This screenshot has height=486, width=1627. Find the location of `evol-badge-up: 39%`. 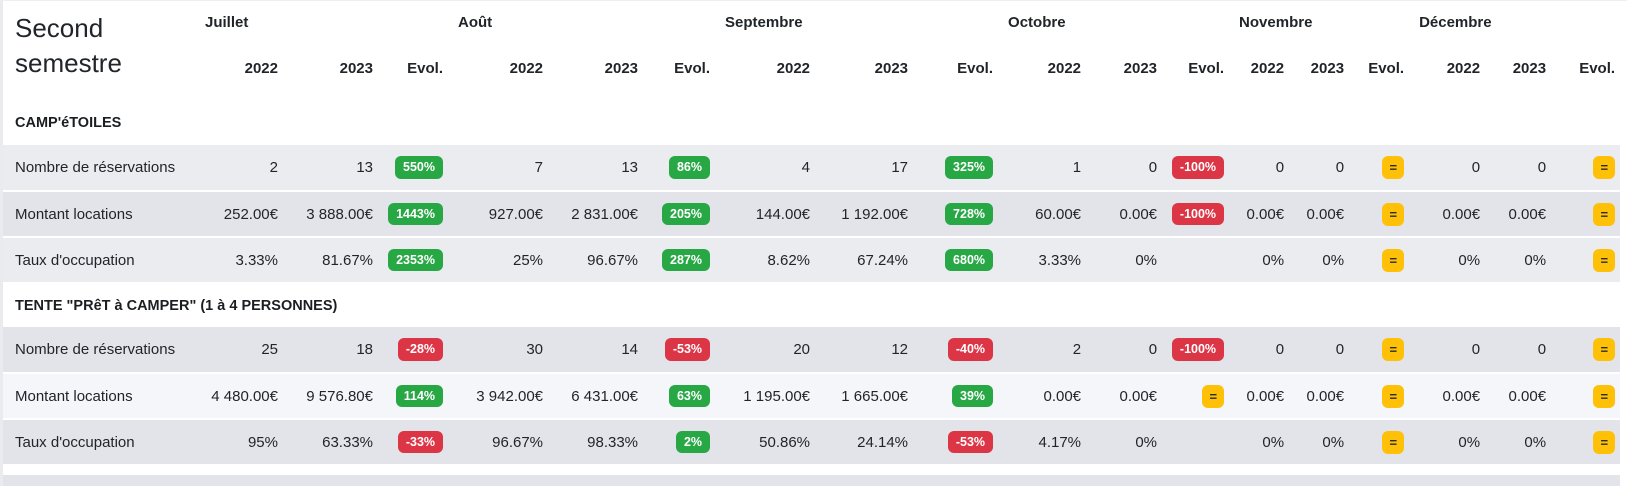

evol-badge-up: 39% is located at coordinates (973, 396).